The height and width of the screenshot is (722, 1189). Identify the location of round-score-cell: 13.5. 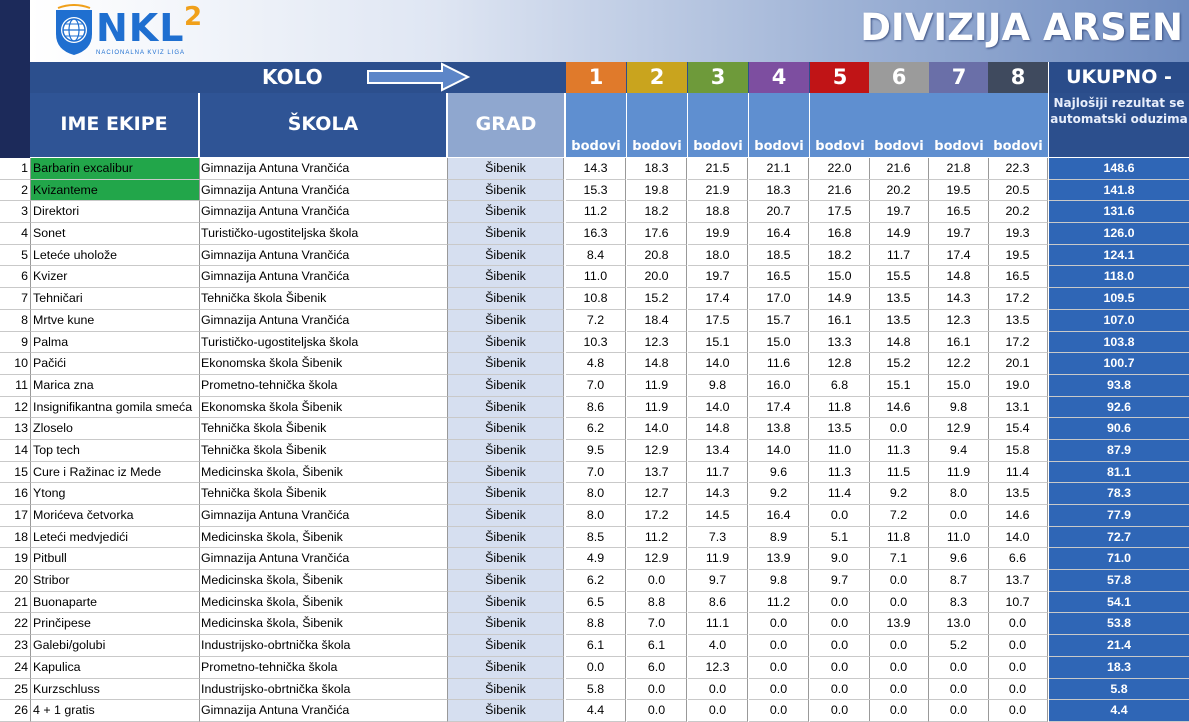
(1018, 320).